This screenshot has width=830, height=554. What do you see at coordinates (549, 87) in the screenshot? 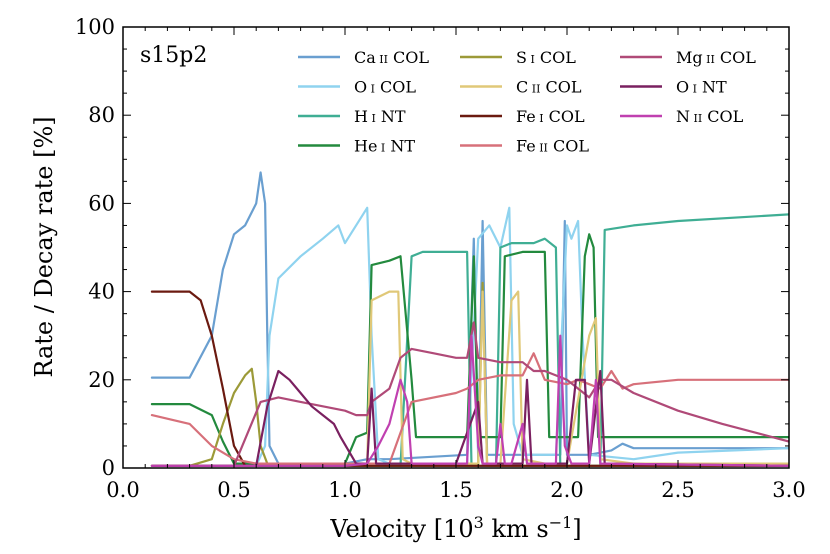
I see `legend-label: C II COL` at bounding box center [549, 87].